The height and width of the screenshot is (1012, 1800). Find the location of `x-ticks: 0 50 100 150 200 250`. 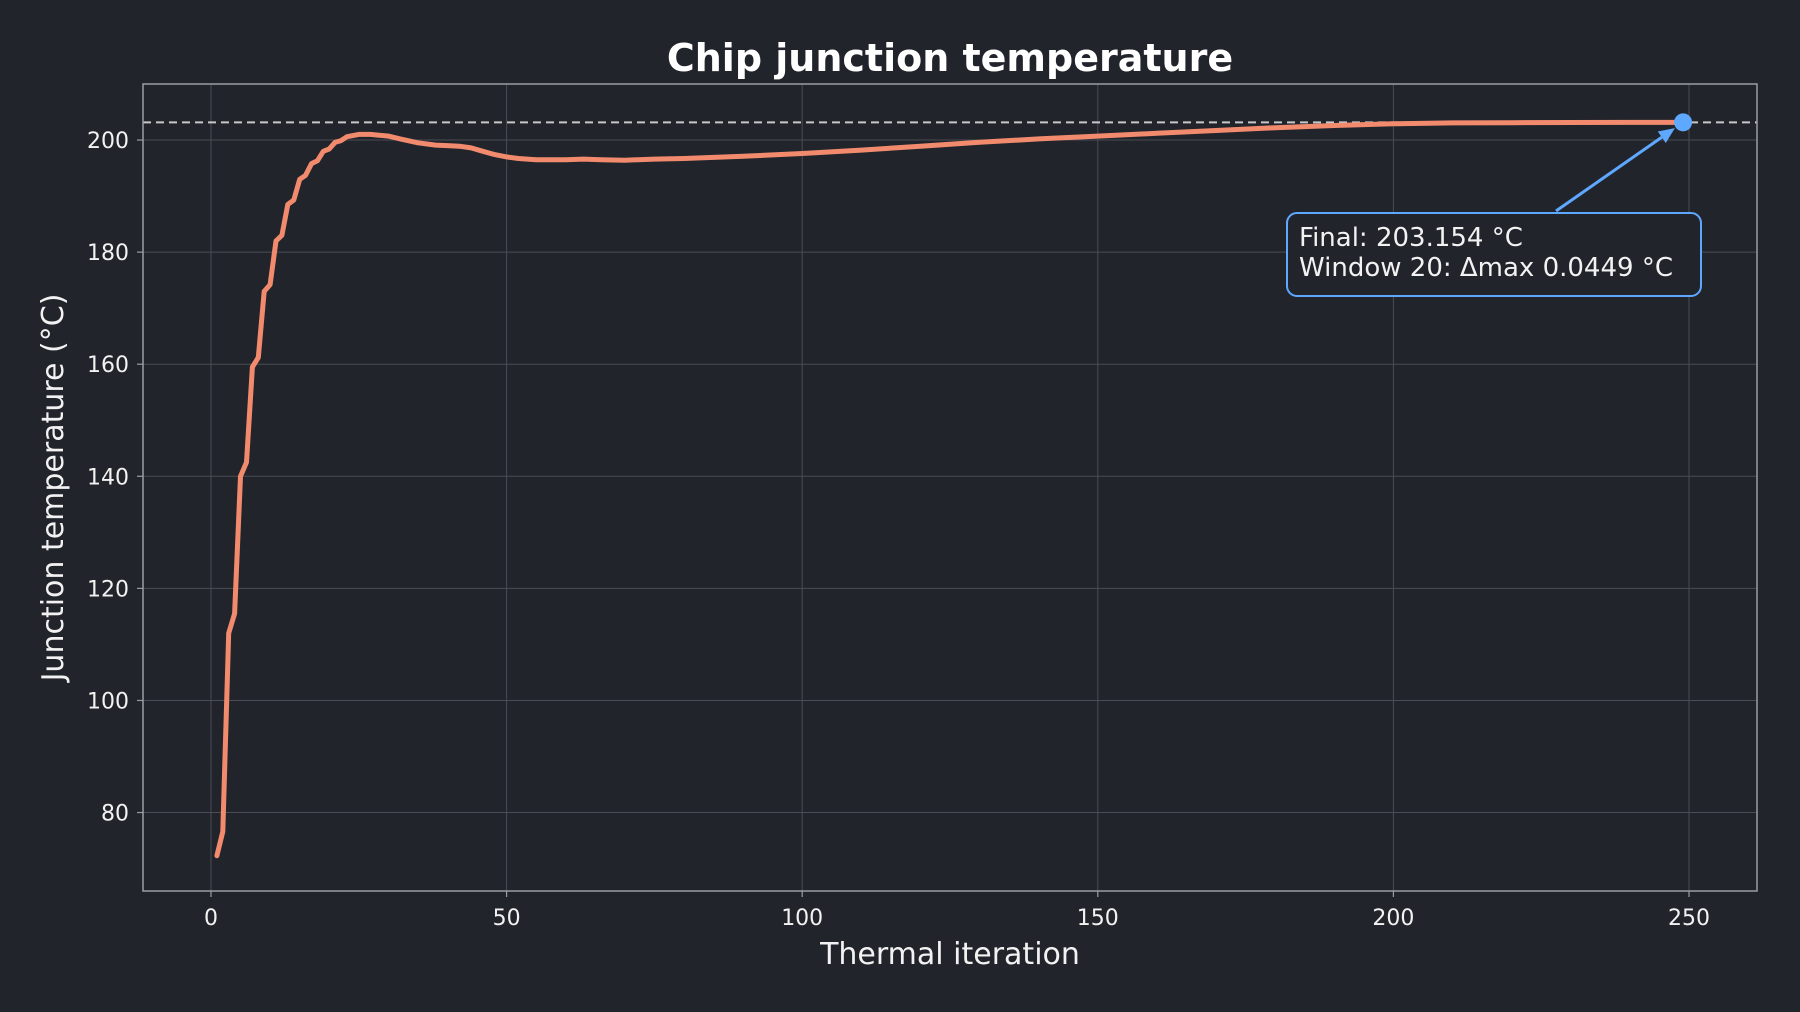

x-ticks: 0 50 100 150 200 250 is located at coordinates (957, 911).